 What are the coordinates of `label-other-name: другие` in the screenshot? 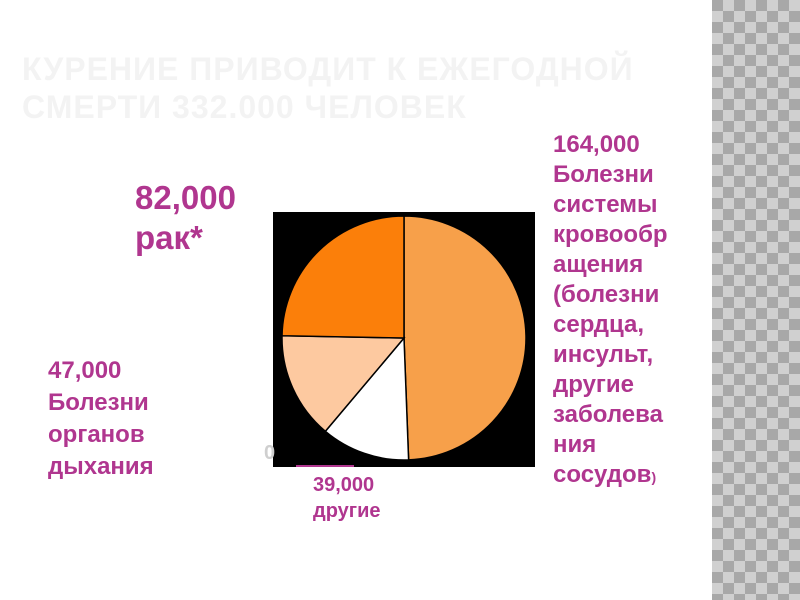 It's located at (347, 511).